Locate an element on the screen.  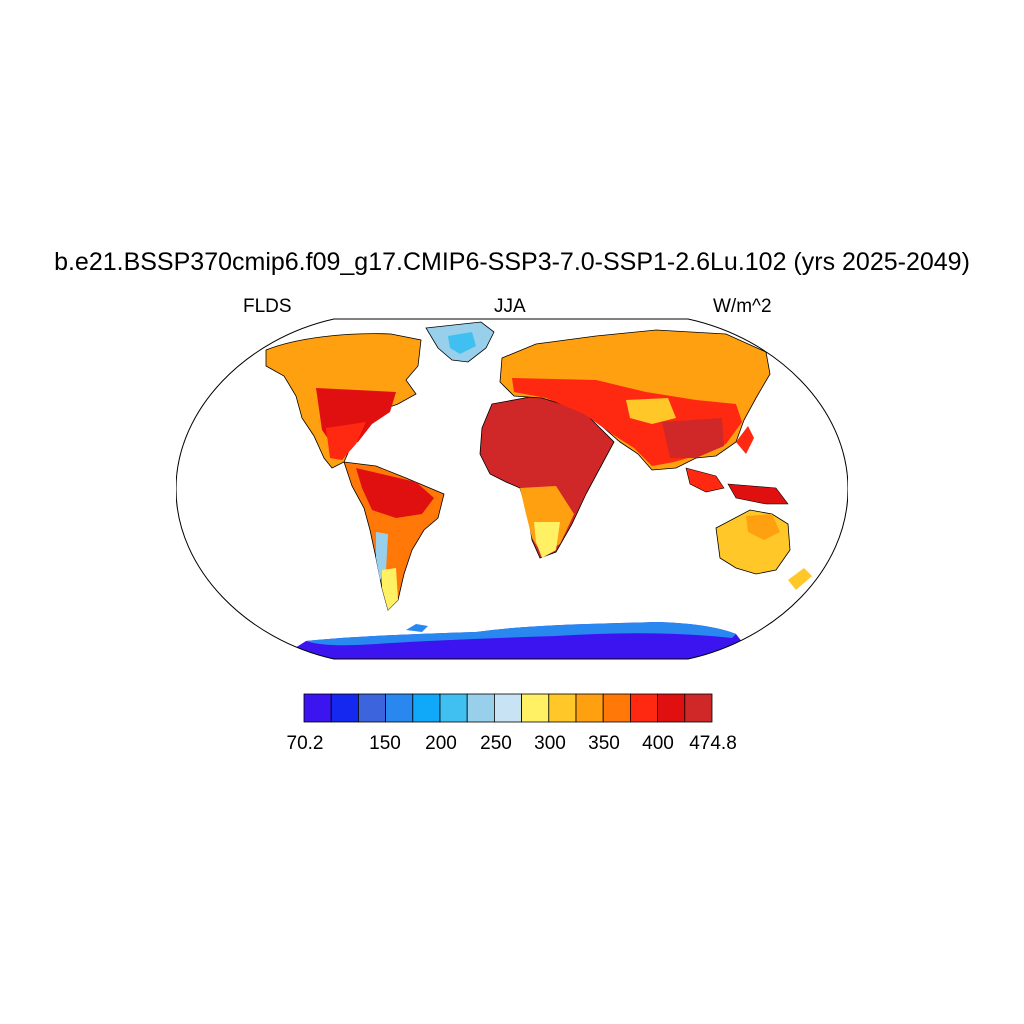
colorbar-tick-label: 250 is located at coordinates (496, 743).